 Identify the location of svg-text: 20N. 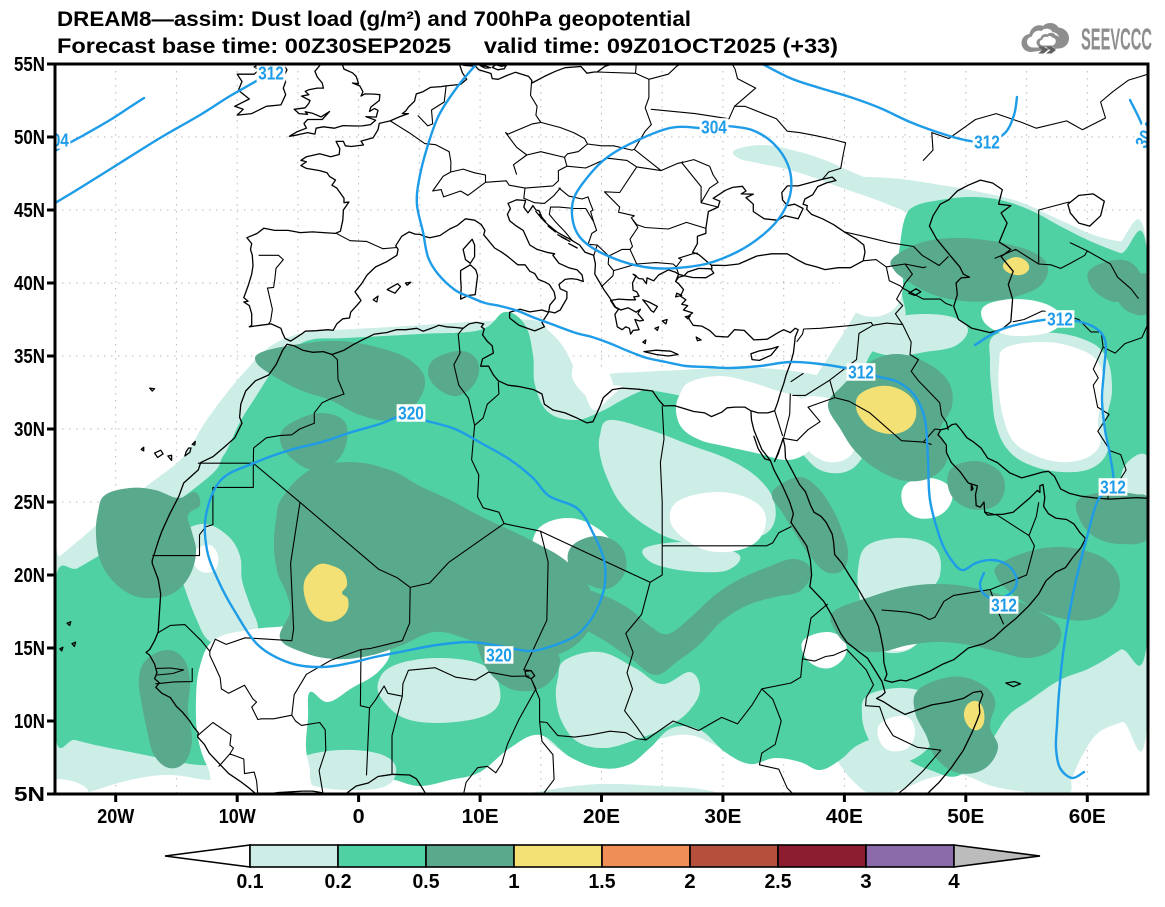
(29, 575).